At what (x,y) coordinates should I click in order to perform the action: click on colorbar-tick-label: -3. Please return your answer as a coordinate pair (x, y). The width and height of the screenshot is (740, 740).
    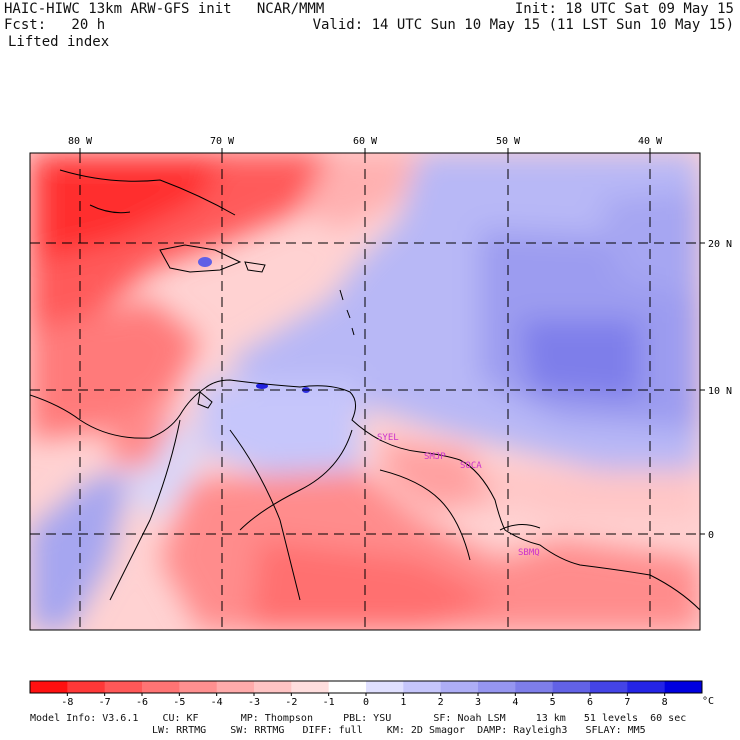
    Looking at the image, I should click on (254, 702).